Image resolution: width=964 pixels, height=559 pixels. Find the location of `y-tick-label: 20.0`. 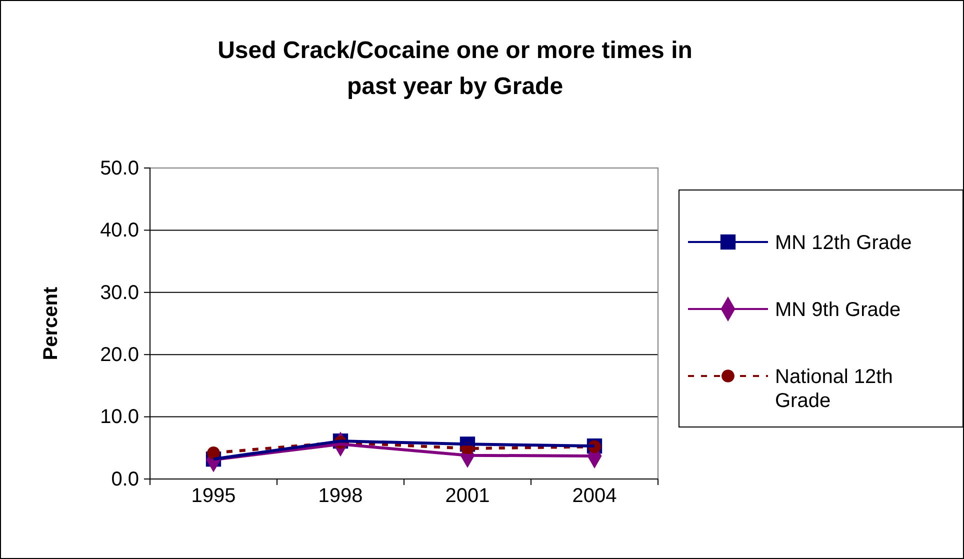

y-tick-label: 20.0 is located at coordinates (119, 355).